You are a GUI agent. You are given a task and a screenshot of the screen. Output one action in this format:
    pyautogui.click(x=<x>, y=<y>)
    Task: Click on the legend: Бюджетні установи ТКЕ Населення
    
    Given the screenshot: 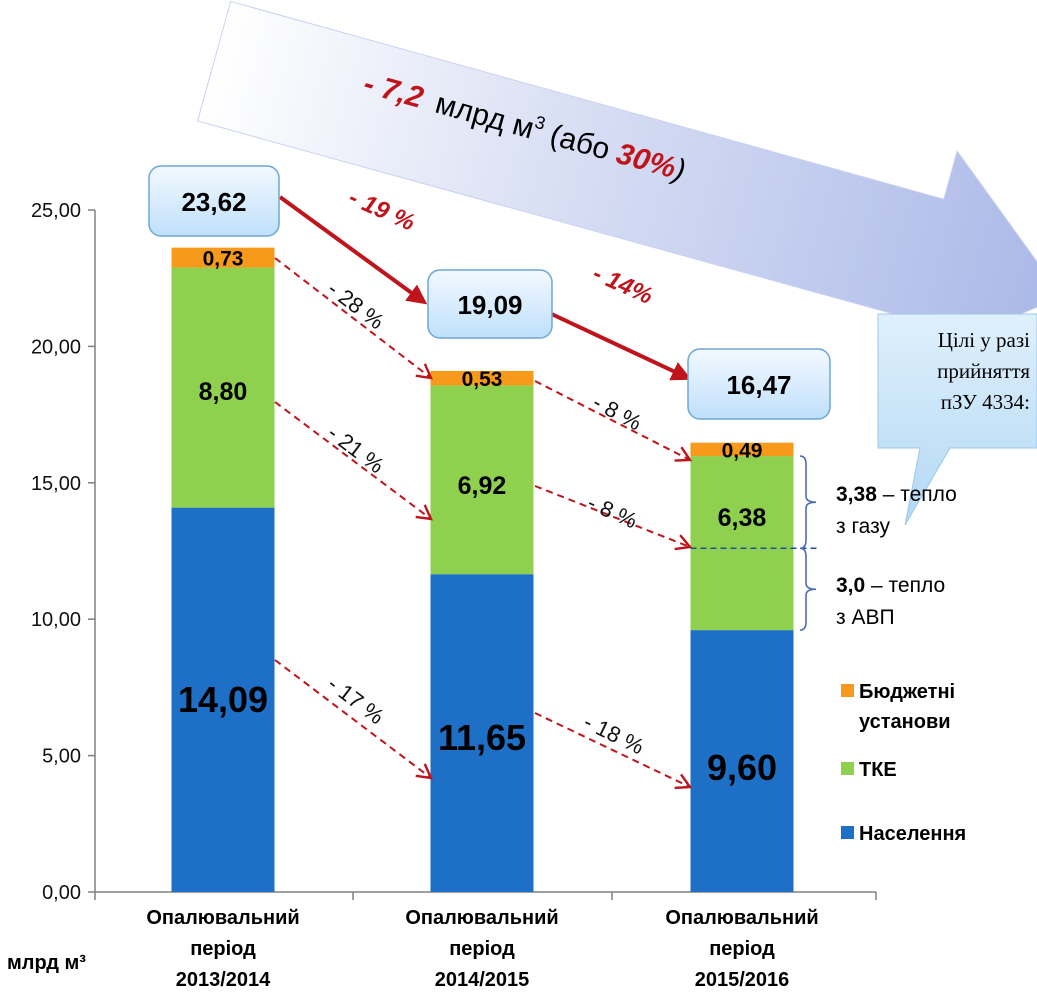 What is the action you would take?
    pyautogui.click(x=903, y=763)
    